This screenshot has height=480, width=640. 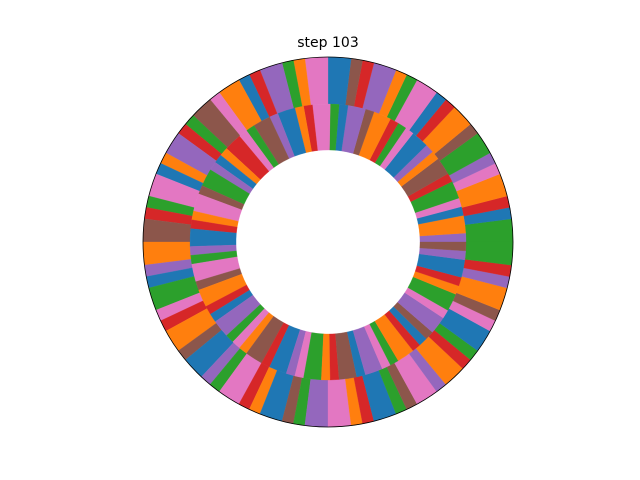 I want to click on wedge, so click(x=443, y=246).